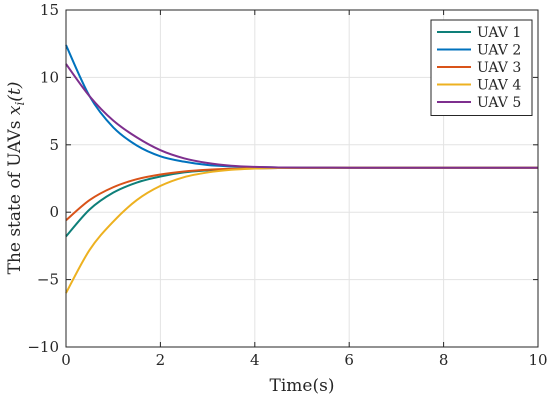 This screenshot has height=401, width=550. What do you see at coordinates (49, 77) in the screenshot?
I see `y-tick-label: 10` at bounding box center [49, 77].